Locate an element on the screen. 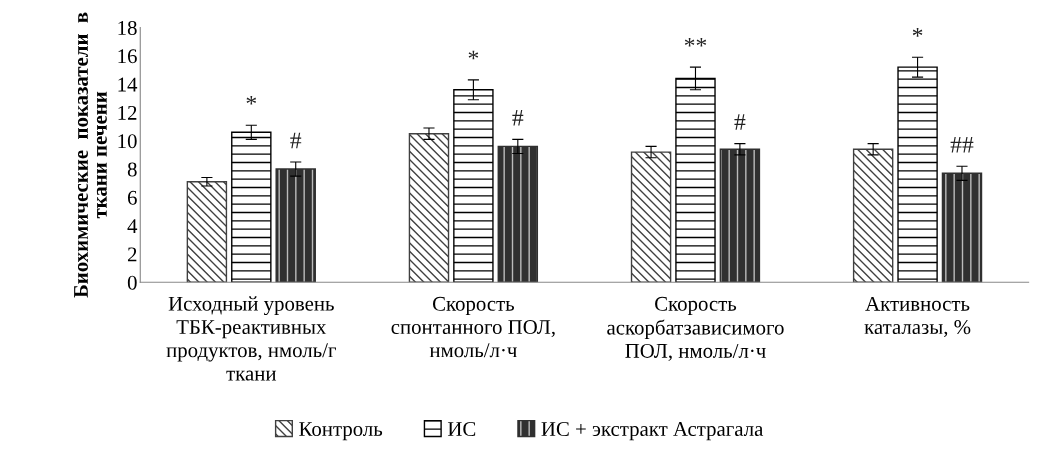 This screenshot has height=459, width=1039. annotation: ** is located at coordinates (695, 42).